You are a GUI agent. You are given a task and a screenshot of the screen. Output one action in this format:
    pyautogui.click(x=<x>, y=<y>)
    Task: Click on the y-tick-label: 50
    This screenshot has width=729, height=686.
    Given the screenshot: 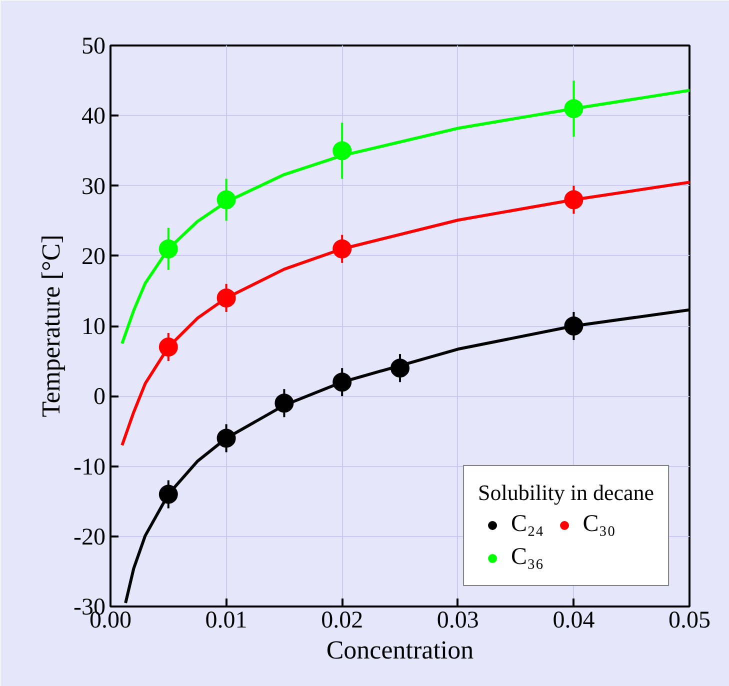 What is the action you would take?
    pyautogui.click(x=94, y=47)
    